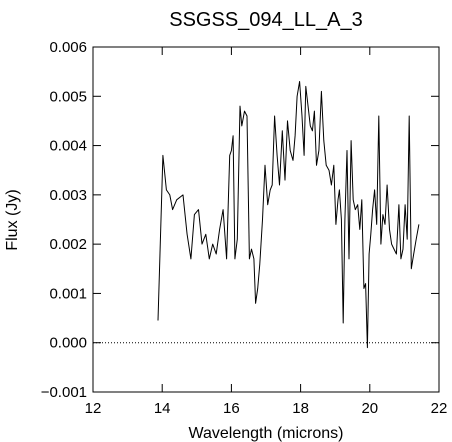 Image resolution: width=452 pixels, height=442 pixels. I want to click on x-tick-label: 18, so click(300, 408).